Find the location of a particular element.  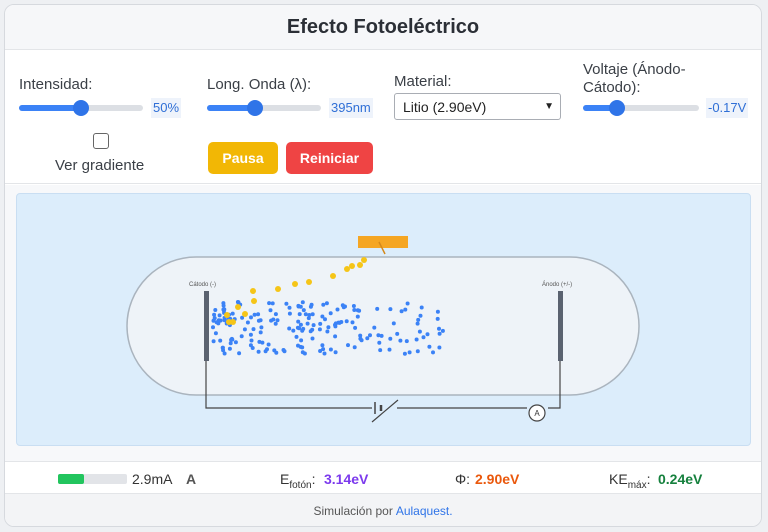

light-beam is located at coordinates (382, 248).